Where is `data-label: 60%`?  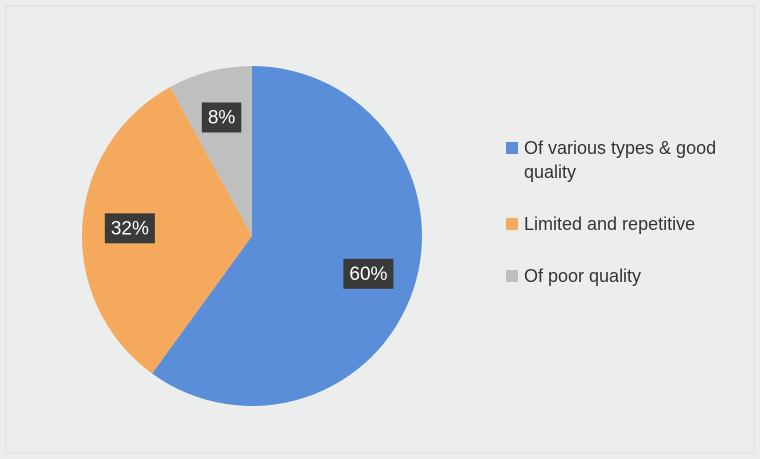
data-label: 60% is located at coordinates (368, 274).